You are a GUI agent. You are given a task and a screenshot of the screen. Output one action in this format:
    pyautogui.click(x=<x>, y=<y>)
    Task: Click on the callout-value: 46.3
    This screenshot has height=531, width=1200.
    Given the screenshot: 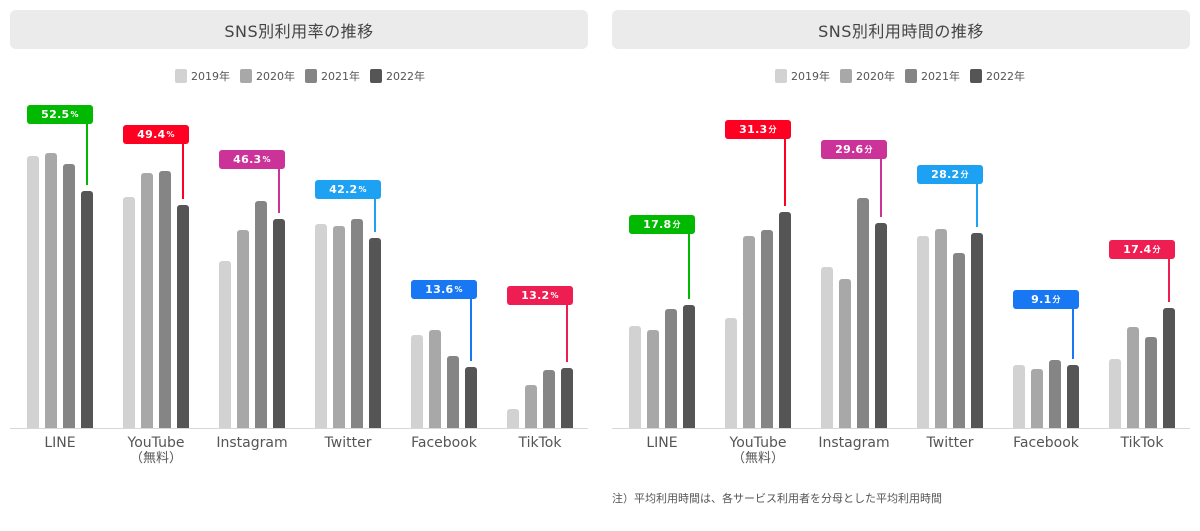 What is the action you would take?
    pyautogui.click(x=247, y=159)
    